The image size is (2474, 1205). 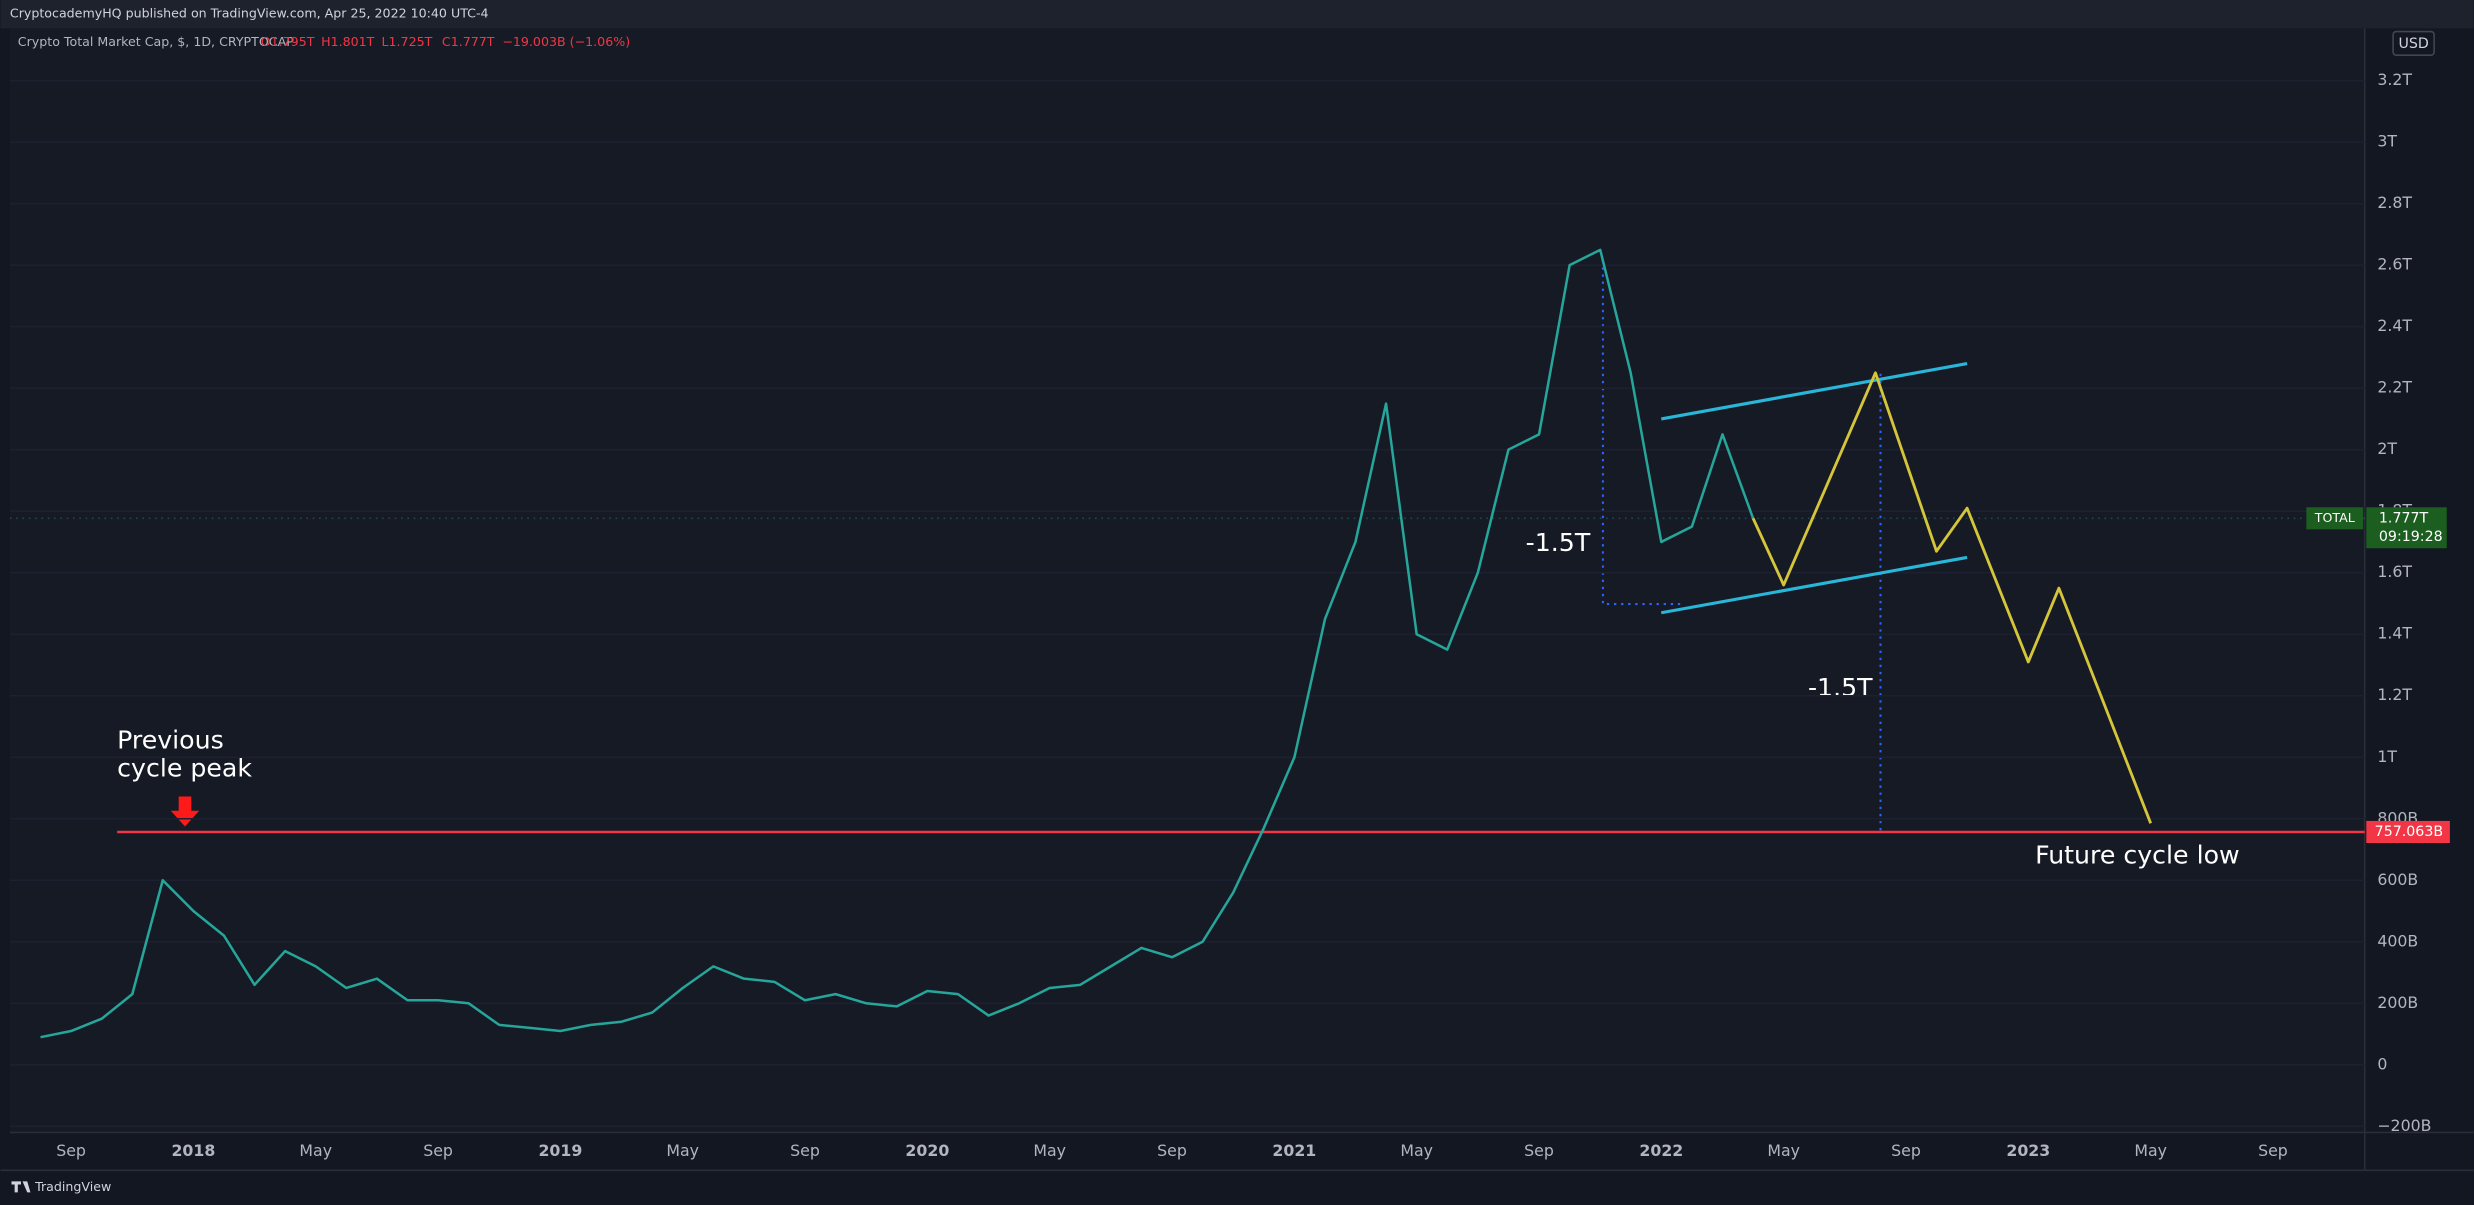 I want to click on annotation: Future cycle low, so click(x=2137, y=854).